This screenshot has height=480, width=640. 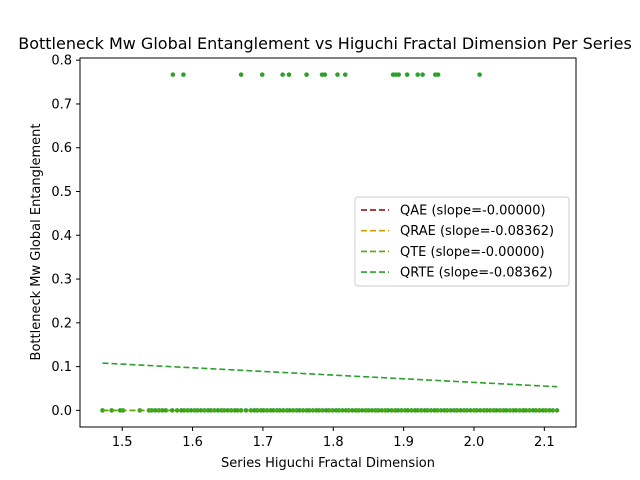 I want to click on x-axis: 1.5 1.6 1.7 1.8 1.9 2.0 2.1, so click(x=333, y=438).